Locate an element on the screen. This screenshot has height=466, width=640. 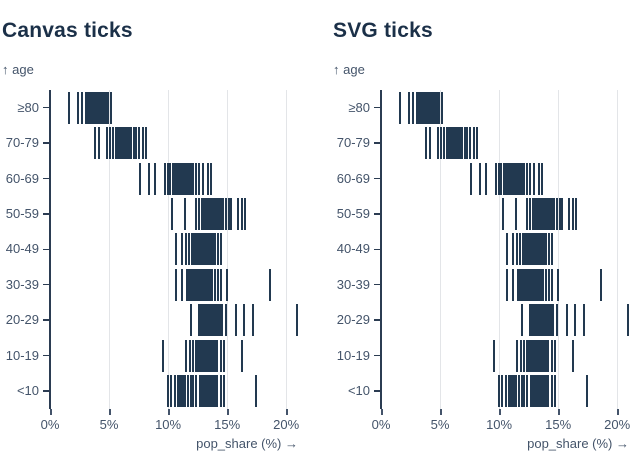
gridline is located at coordinates (500, 249).